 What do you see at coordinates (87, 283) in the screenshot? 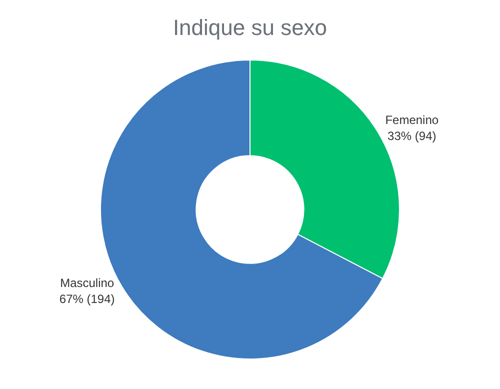
I see `slice-label: Masculino` at bounding box center [87, 283].